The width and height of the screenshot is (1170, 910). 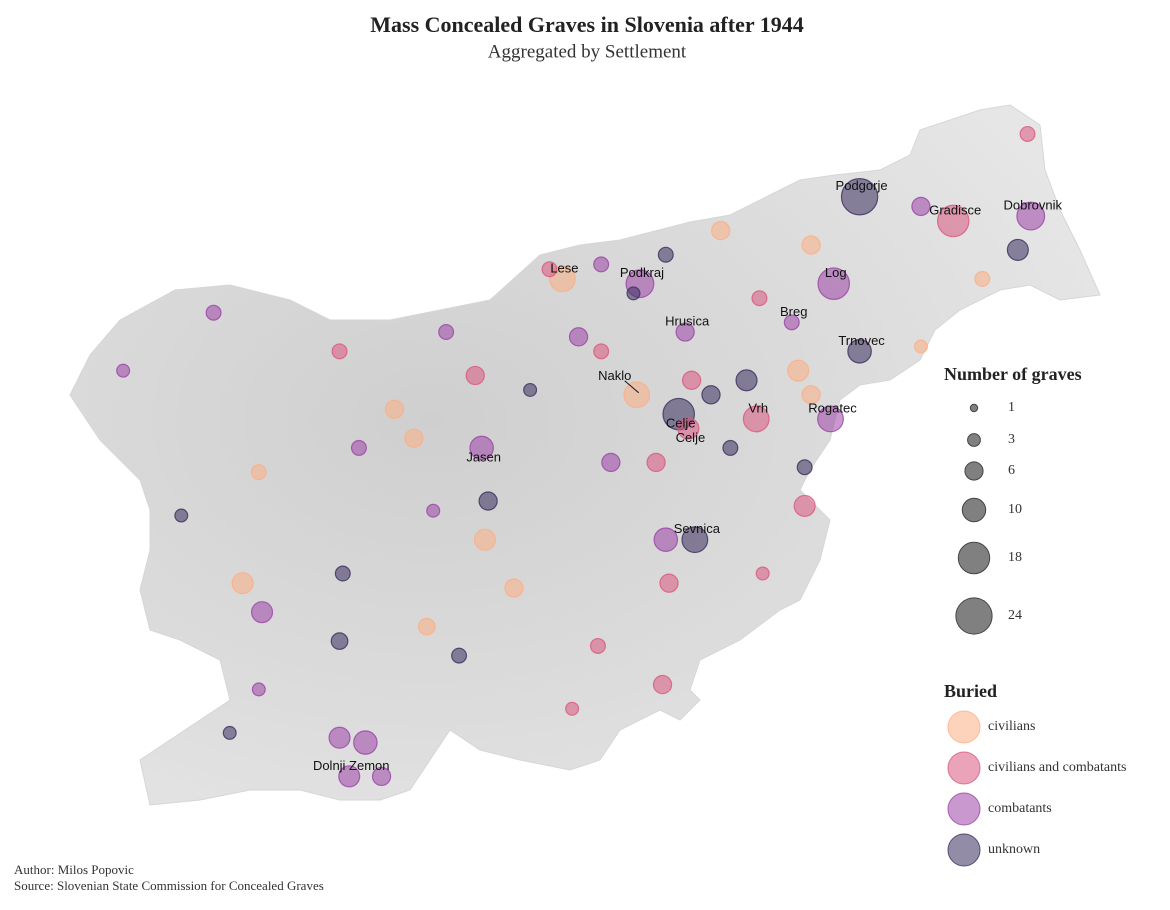 What do you see at coordinates (587, 51) in the screenshot?
I see `subtitle: Aggregated by Settlement` at bounding box center [587, 51].